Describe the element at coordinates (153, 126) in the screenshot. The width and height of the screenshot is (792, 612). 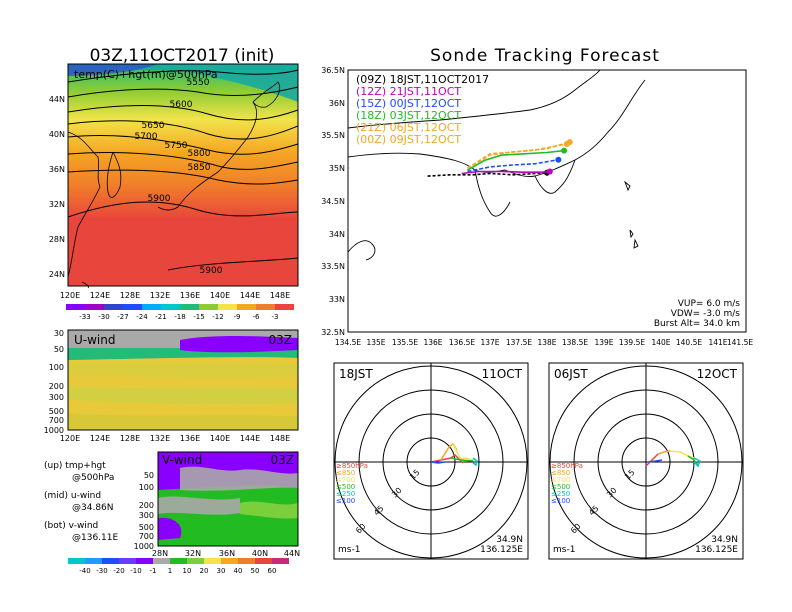
I see `contour-label: 5650` at that location.